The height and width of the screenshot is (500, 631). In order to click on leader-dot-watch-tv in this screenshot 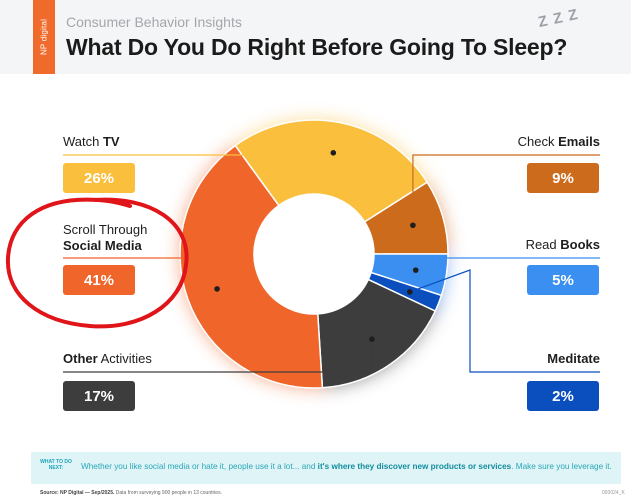, I will do `click(333, 153)`.